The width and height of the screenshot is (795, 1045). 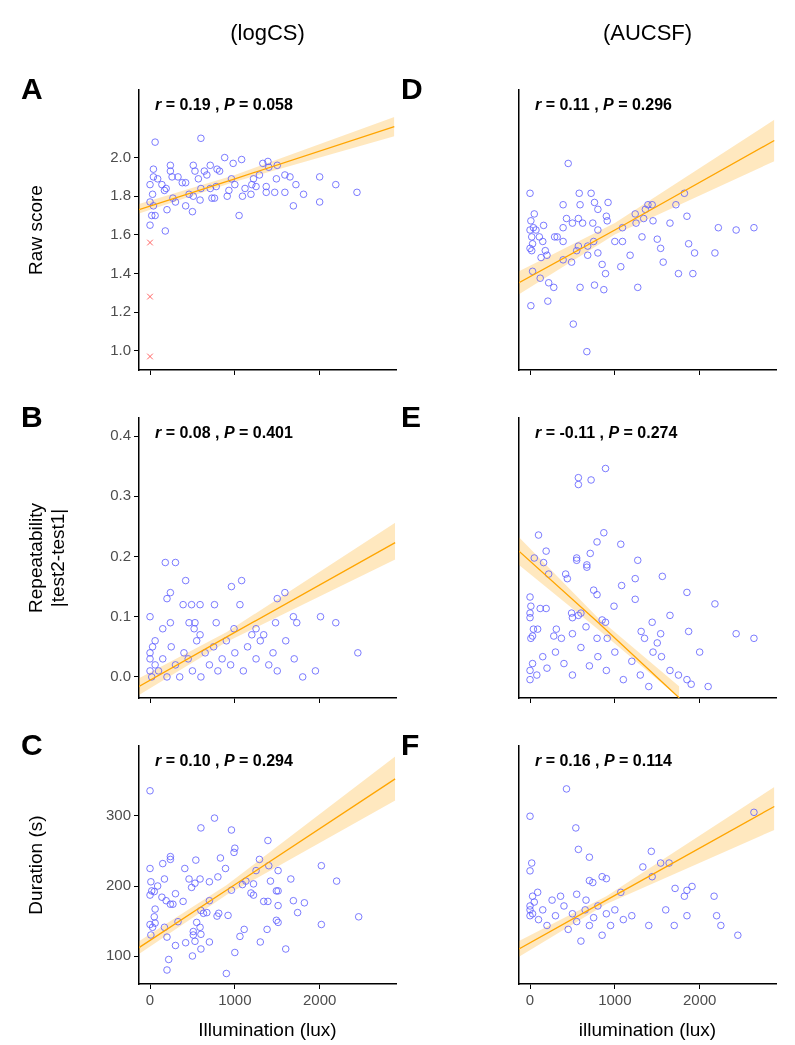 I want to click on x-axis-title: Illumination (lux), so click(x=267, y=1029).